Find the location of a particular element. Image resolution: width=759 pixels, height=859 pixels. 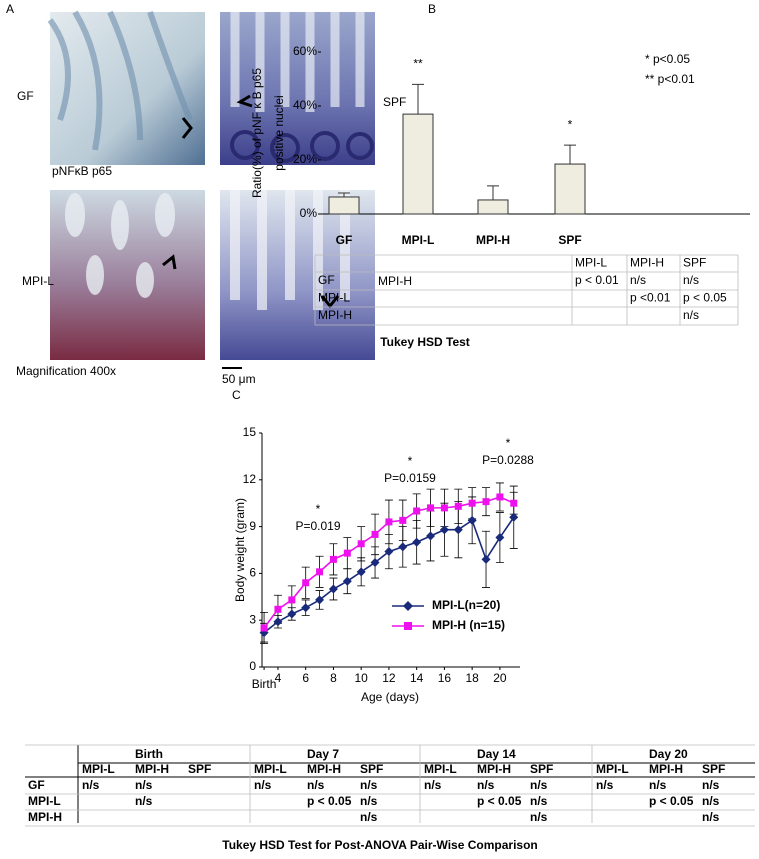

y-tick-label: 0% is located at coordinates (309, 213).